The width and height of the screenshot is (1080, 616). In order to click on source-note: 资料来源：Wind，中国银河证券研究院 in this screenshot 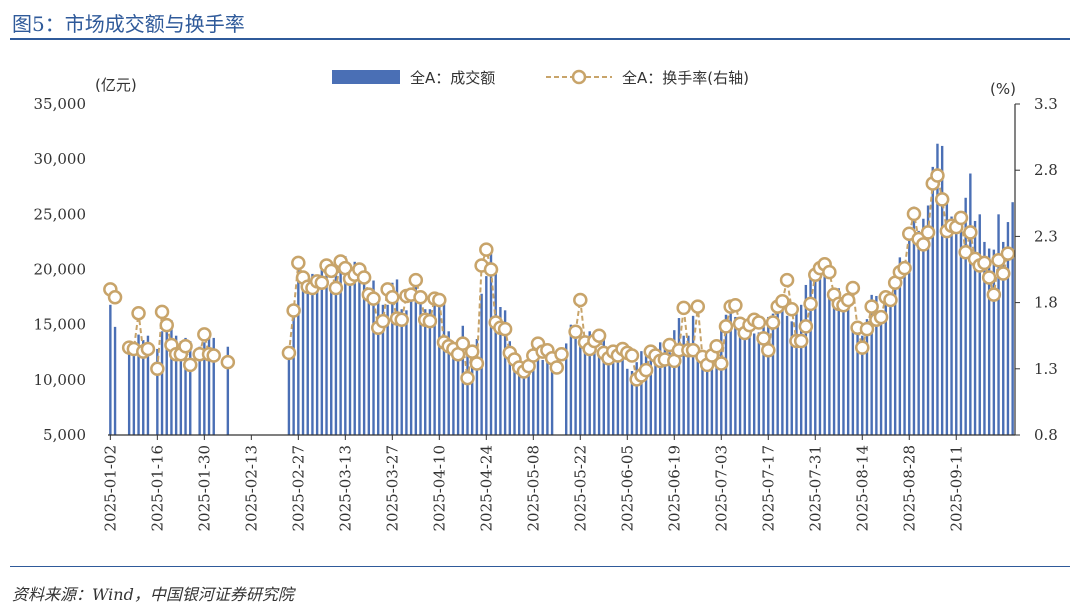, I will do `click(153, 594)`.